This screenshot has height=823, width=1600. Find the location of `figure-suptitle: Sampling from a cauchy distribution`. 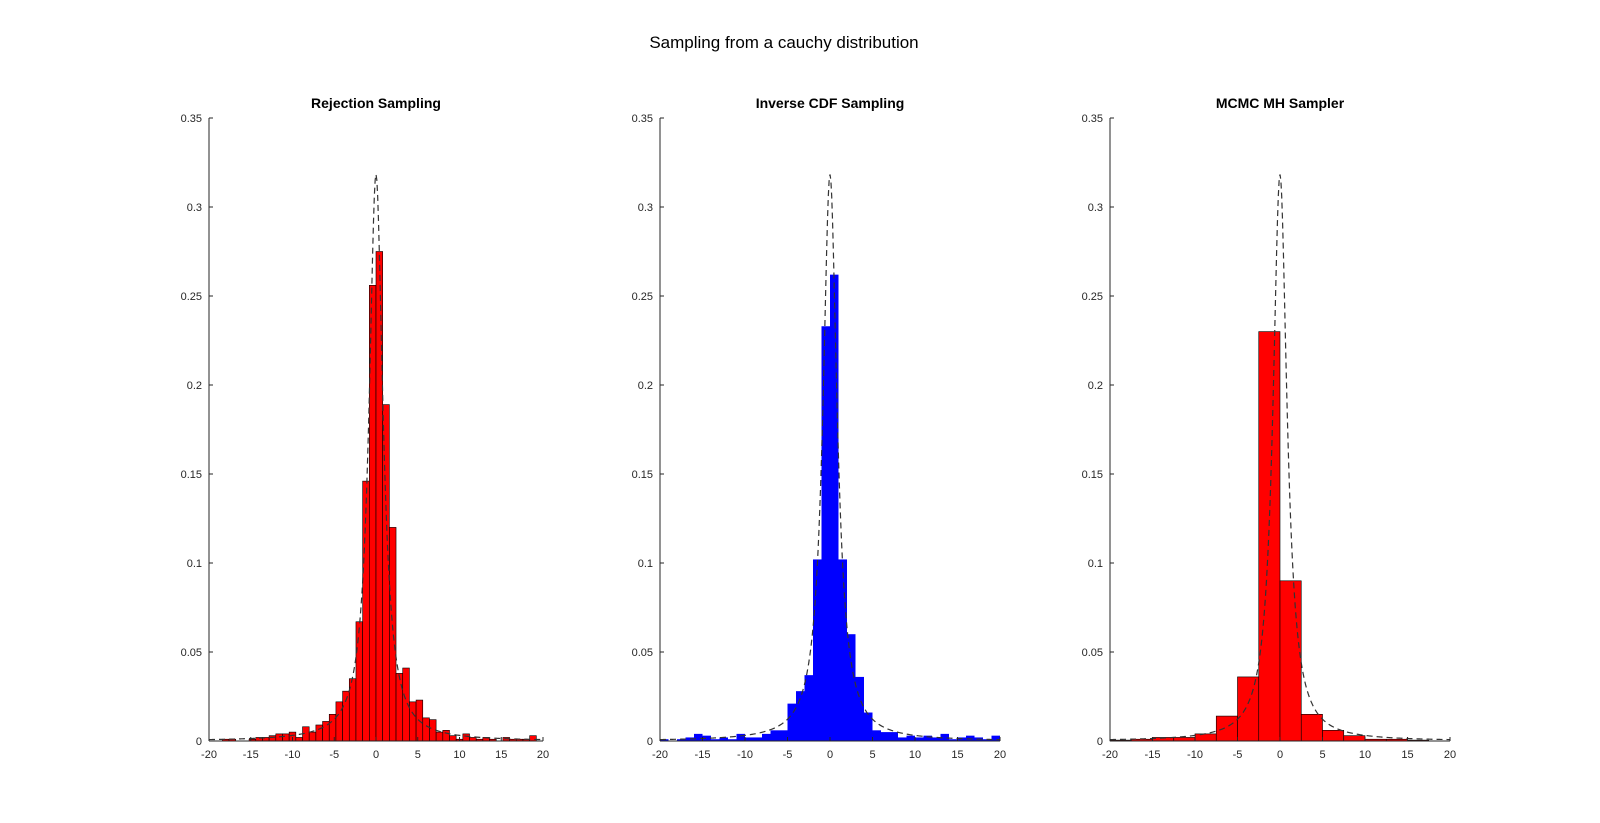

figure-suptitle: Sampling from a cauchy distribution is located at coordinates (783, 42).